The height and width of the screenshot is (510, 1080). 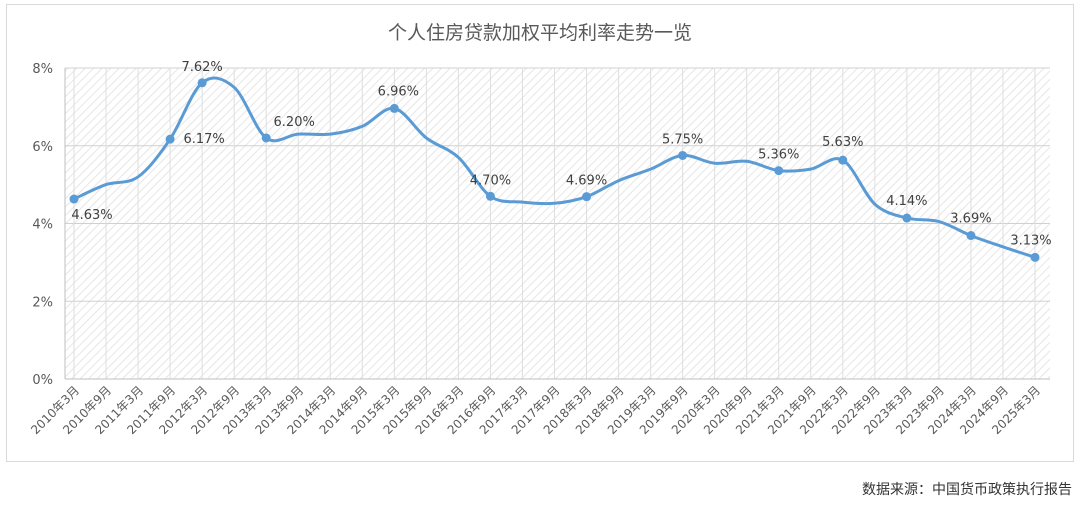 What do you see at coordinates (42, 69) in the screenshot?
I see `y-tick-label: 8%` at bounding box center [42, 69].